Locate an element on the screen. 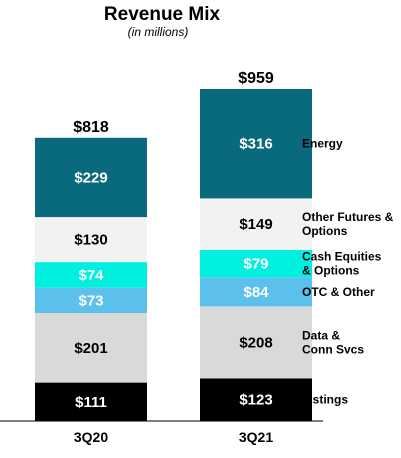 The height and width of the screenshot is (458, 401). bar-segment-other-futures-options-3q21 is located at coordinates (256, 224).